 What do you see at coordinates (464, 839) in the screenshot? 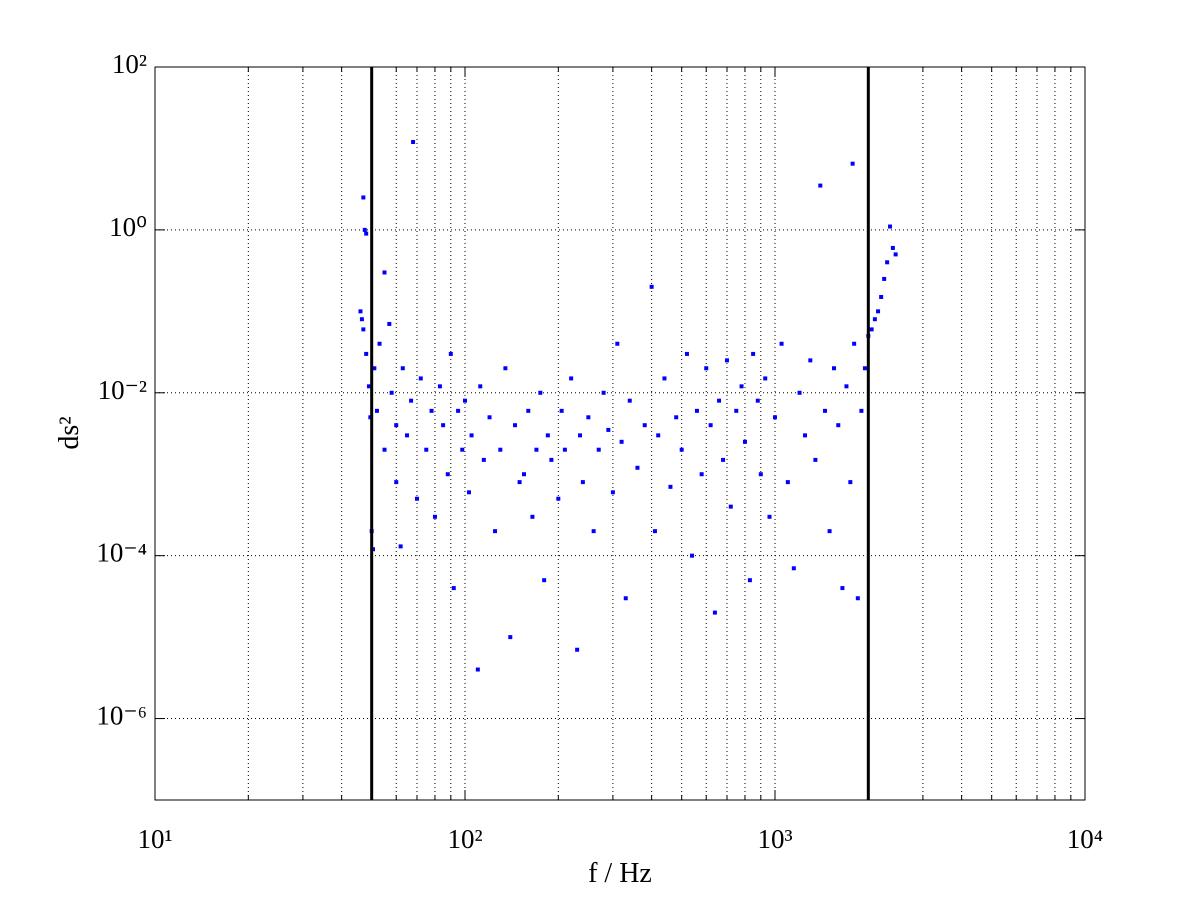
I see `x-tick-label: 10²` at bounding box center [464, 839].